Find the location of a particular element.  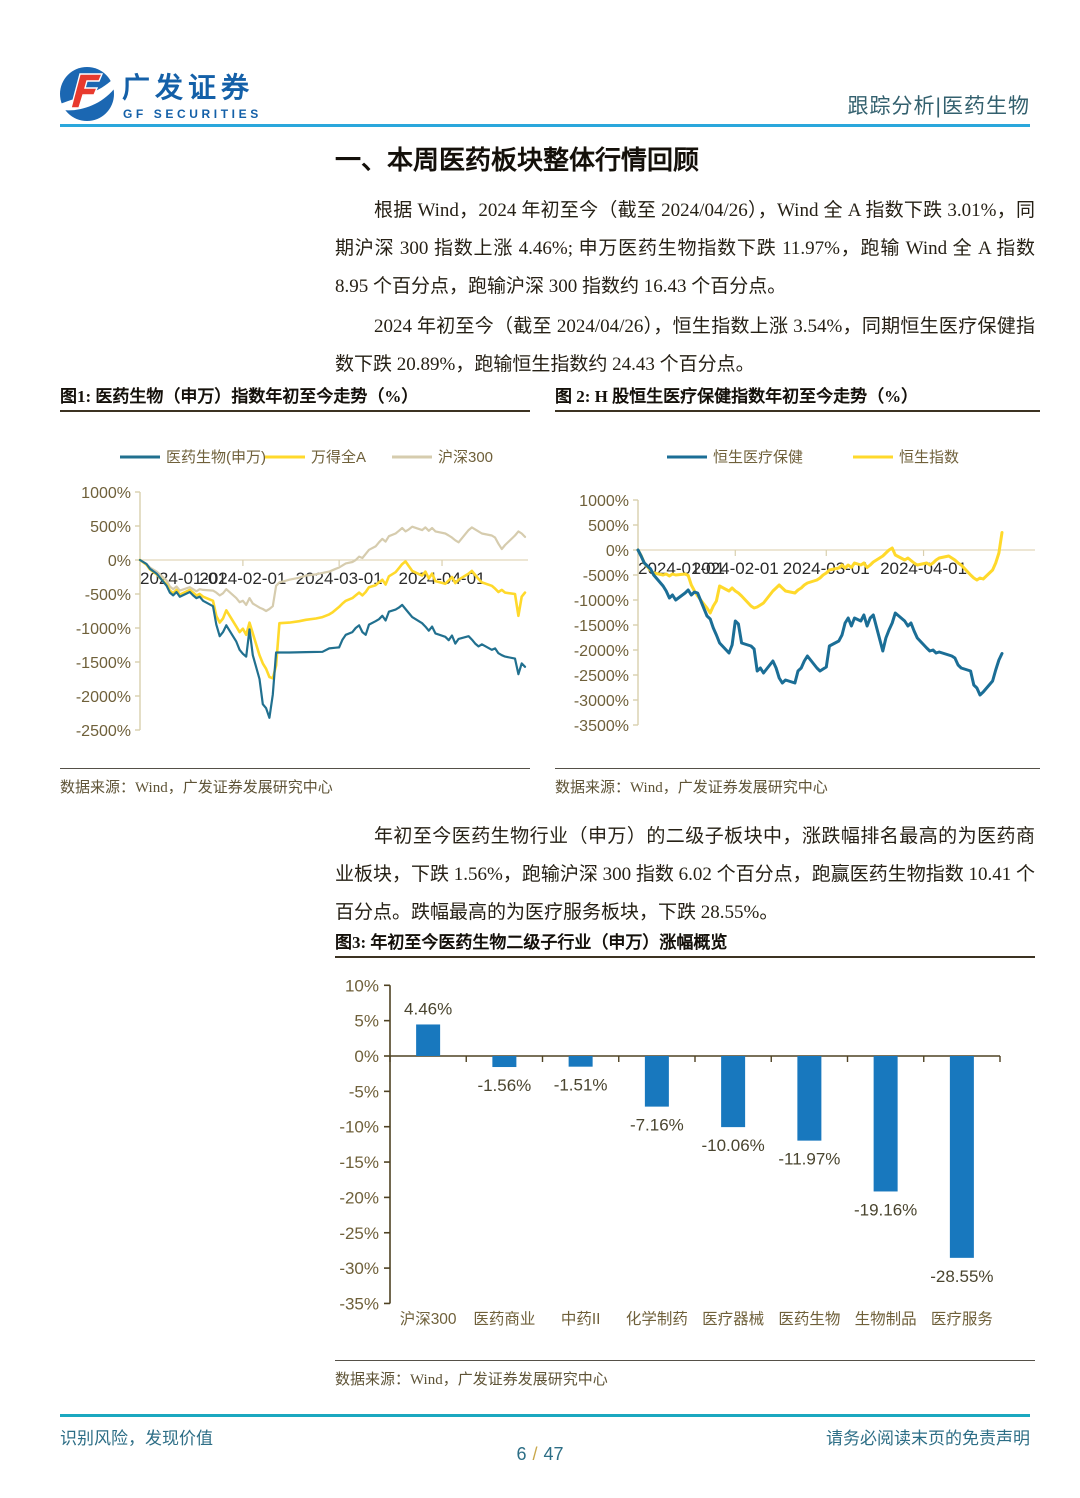

footer-slogan: 识别风险，发现价值 is located at coordinates (136, 1438).